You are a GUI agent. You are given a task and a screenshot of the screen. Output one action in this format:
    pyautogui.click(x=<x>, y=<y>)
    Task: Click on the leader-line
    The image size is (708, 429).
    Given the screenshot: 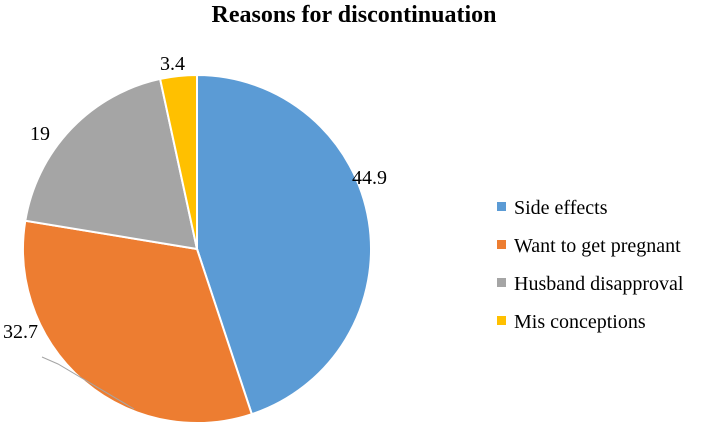 What is the action you would take?
    pyautogui.click(x=88, y=383)
    